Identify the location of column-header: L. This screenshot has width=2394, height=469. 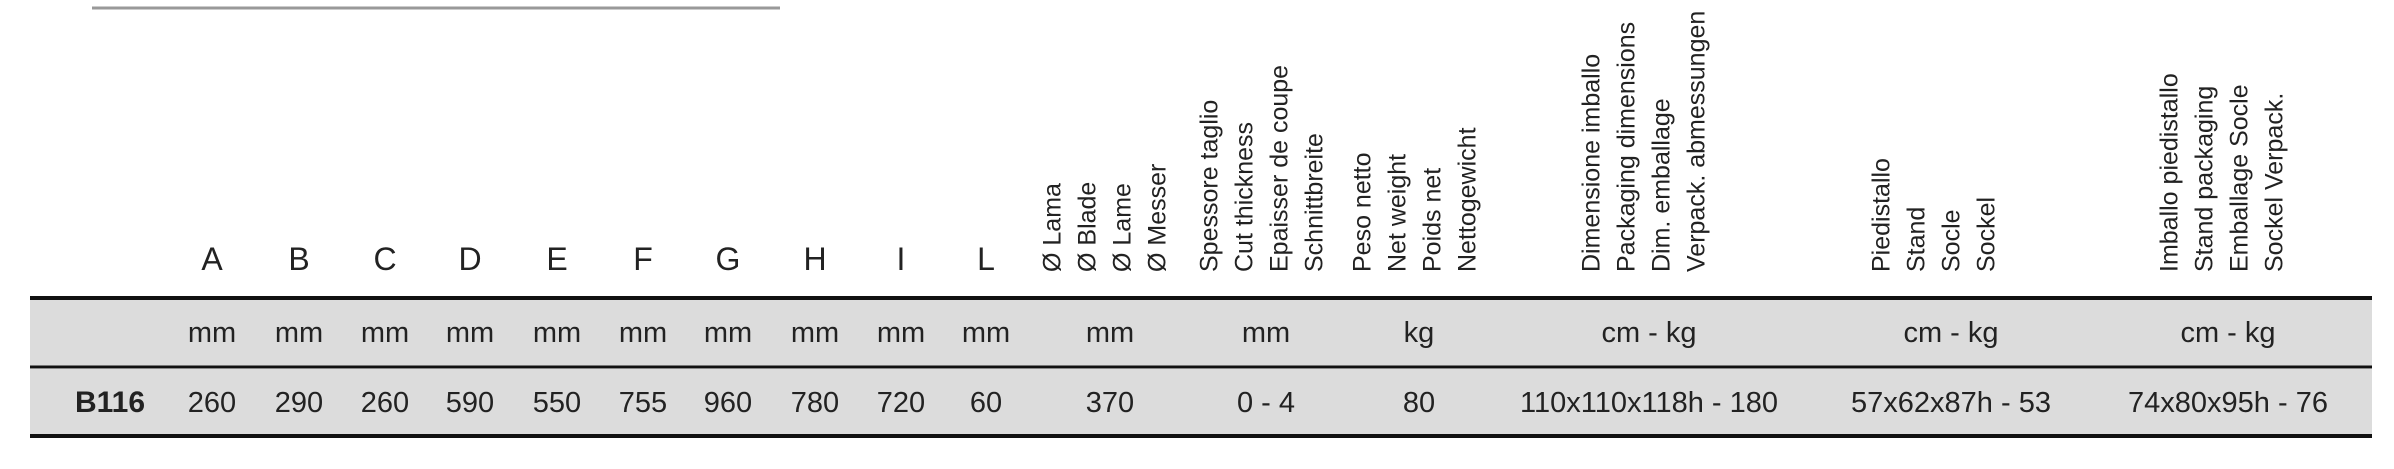
(986, 259).